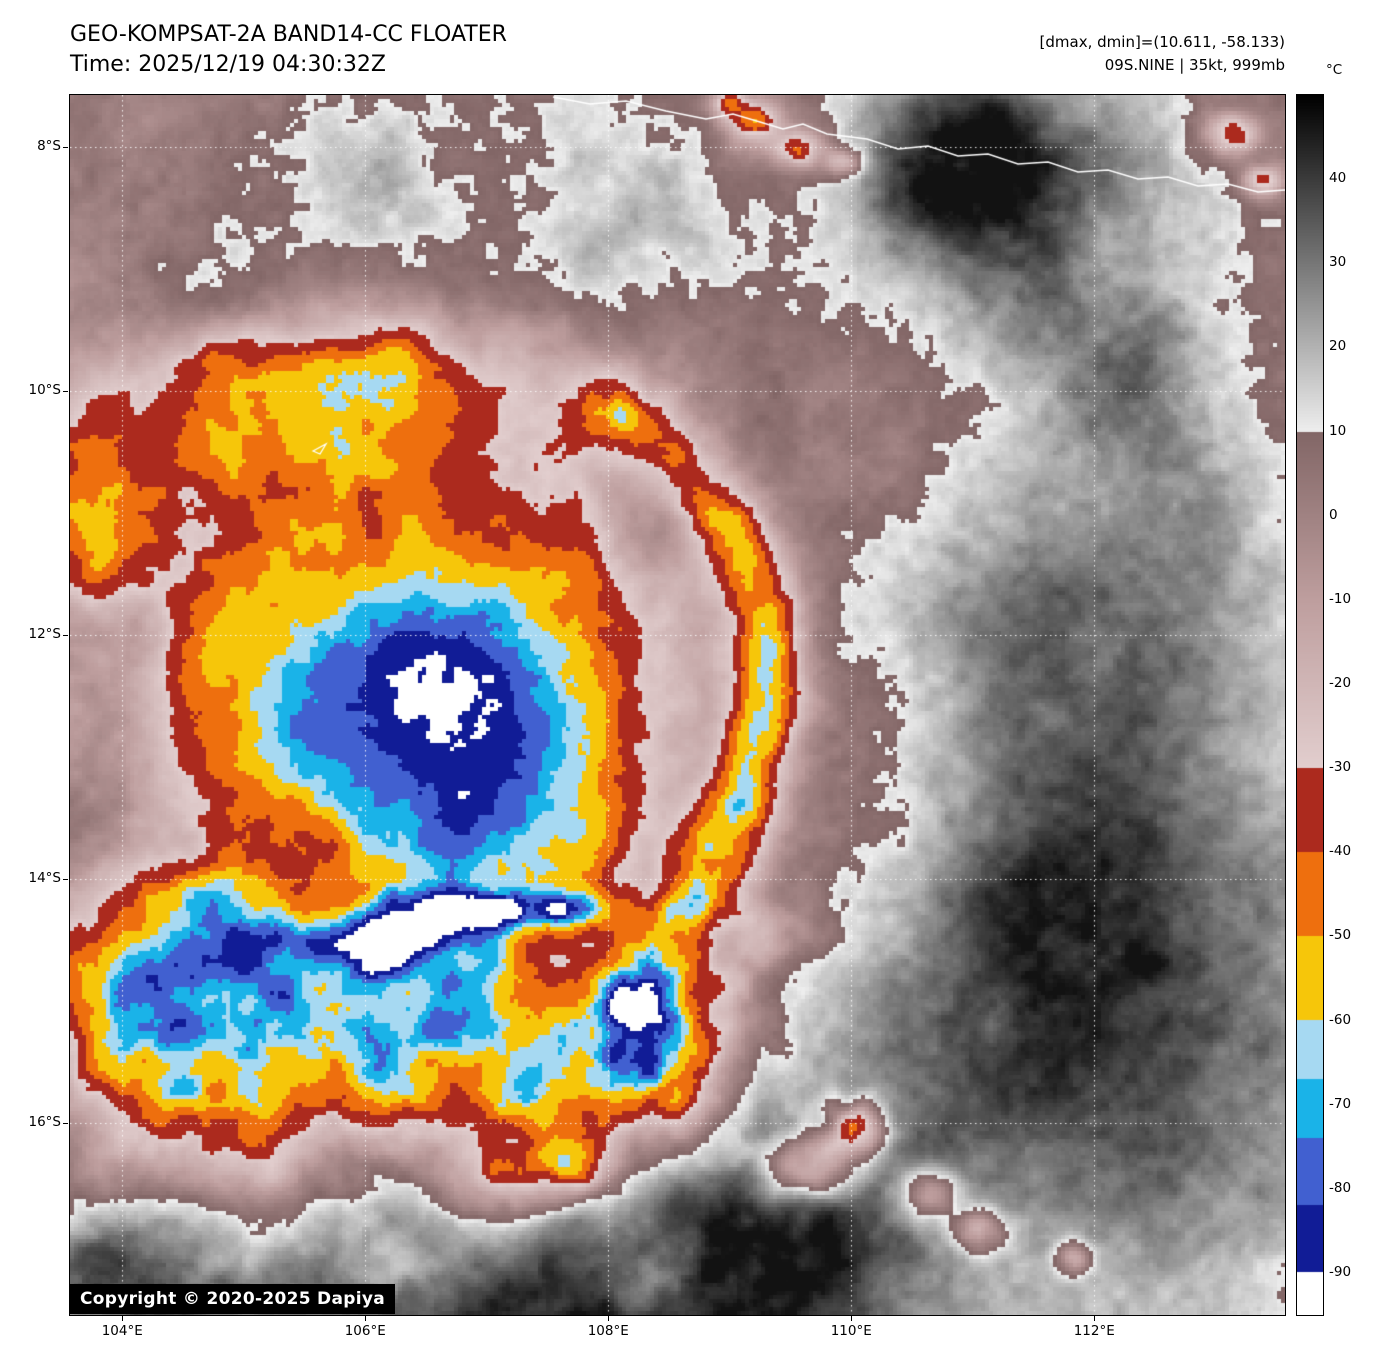 This screenshot has width=1388, height=1359. Describe the element at coordinates (1340, 1103) in the screenshot. I see `colorbar-tick-label: -70` at that location.